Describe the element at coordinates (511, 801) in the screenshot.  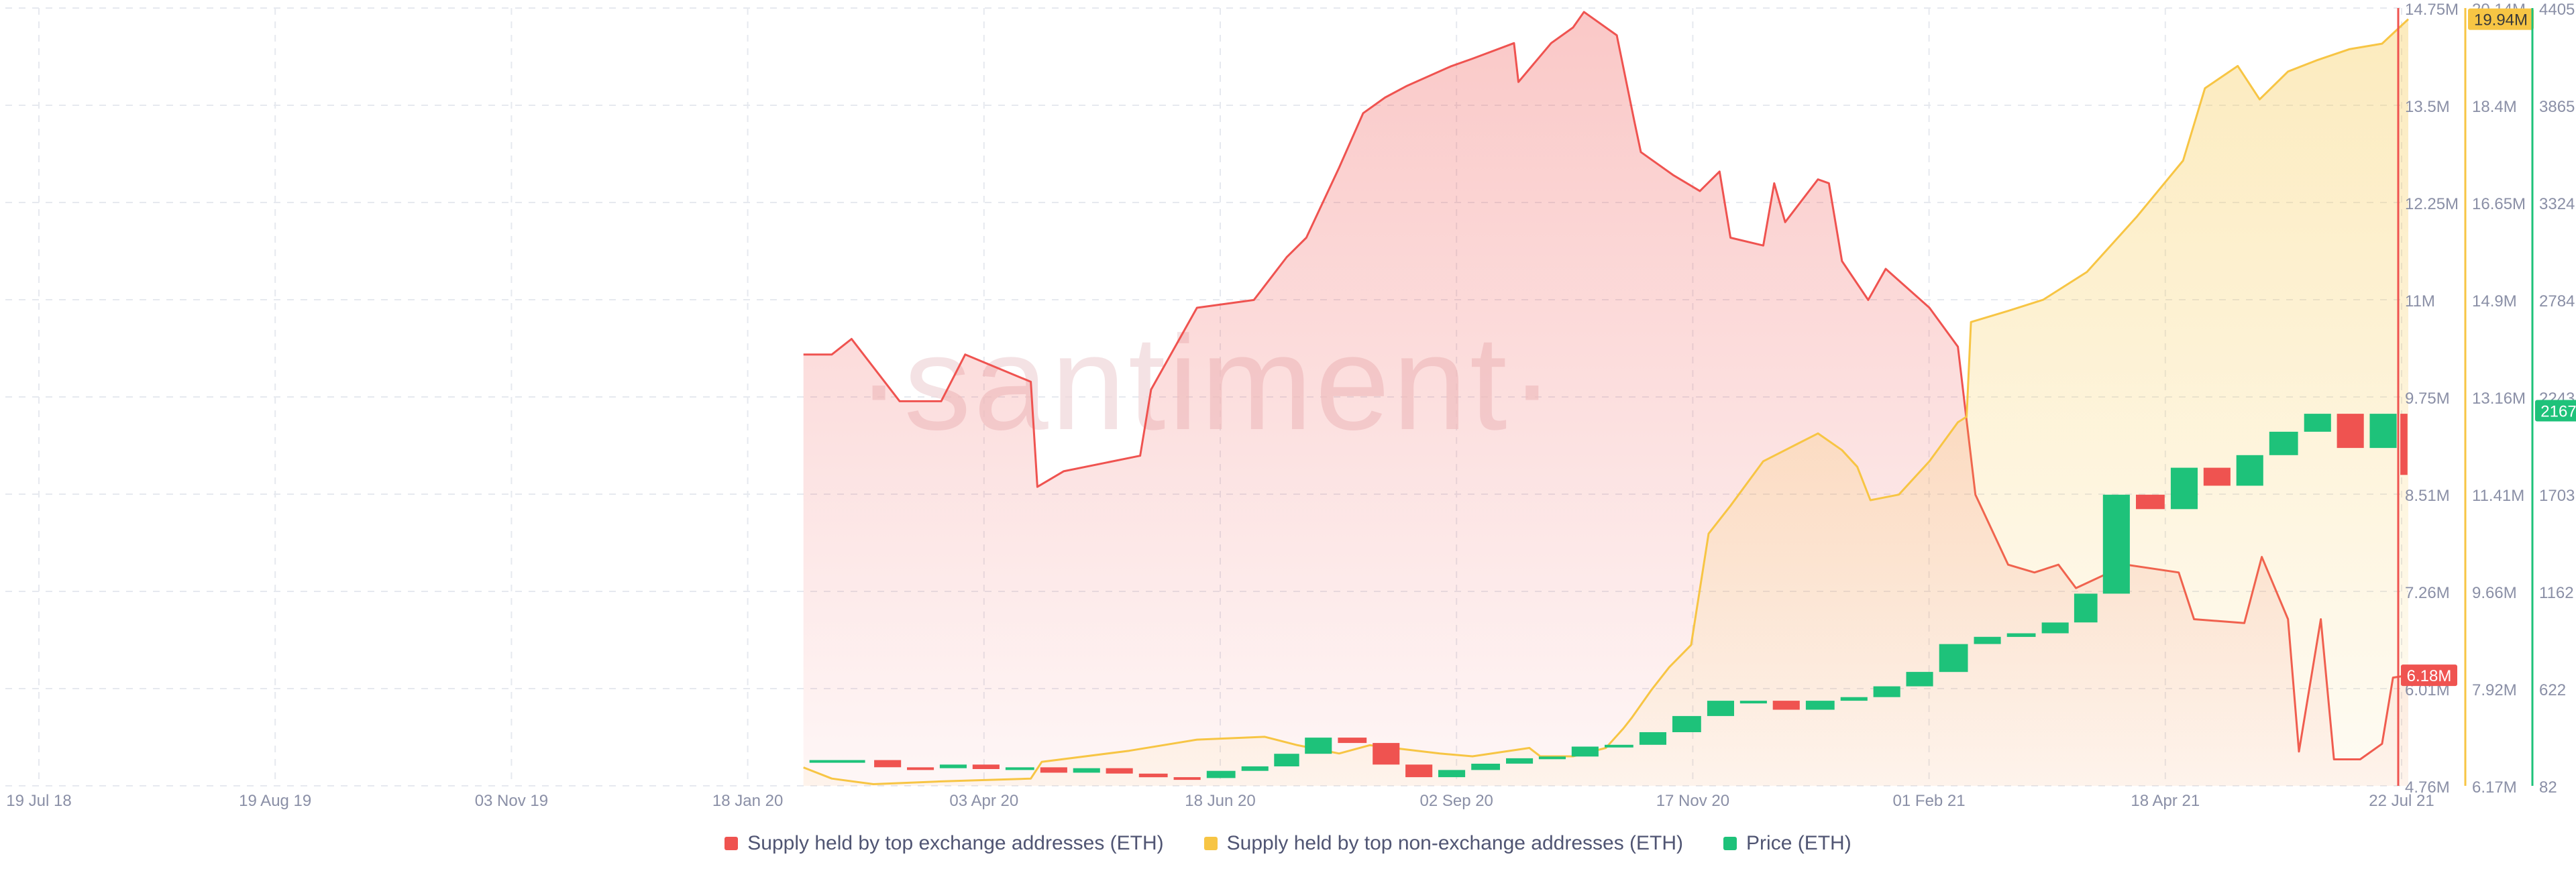
I see `x-tick-label: 03 Nov 19` at that location.